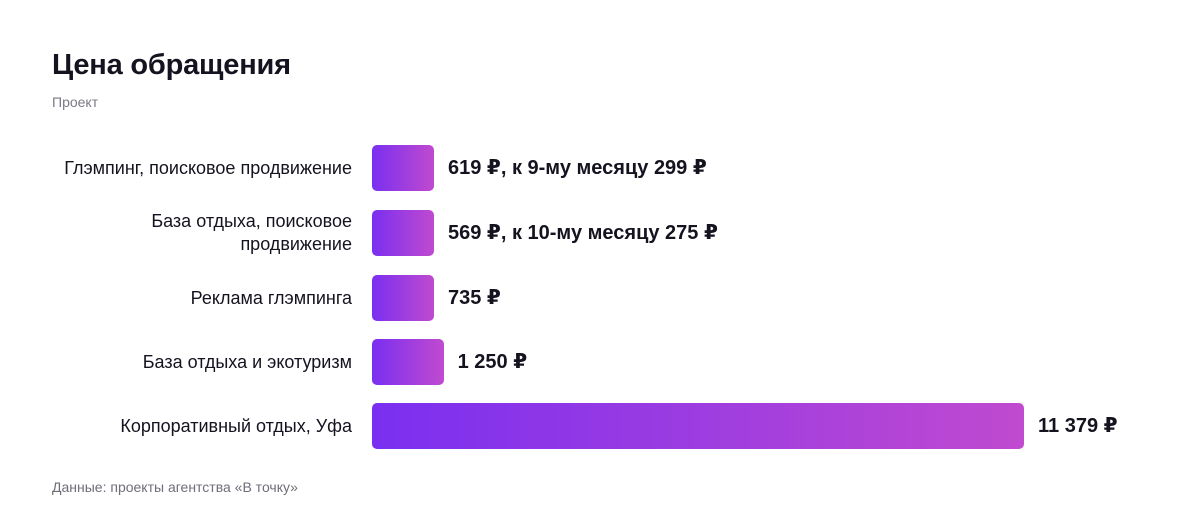 The height and width of the screenshot is (520, 1200). Describe the element at coordinates (1078, 426) in the screenshot. I see `value-label: 11 379 ₽` at that location.